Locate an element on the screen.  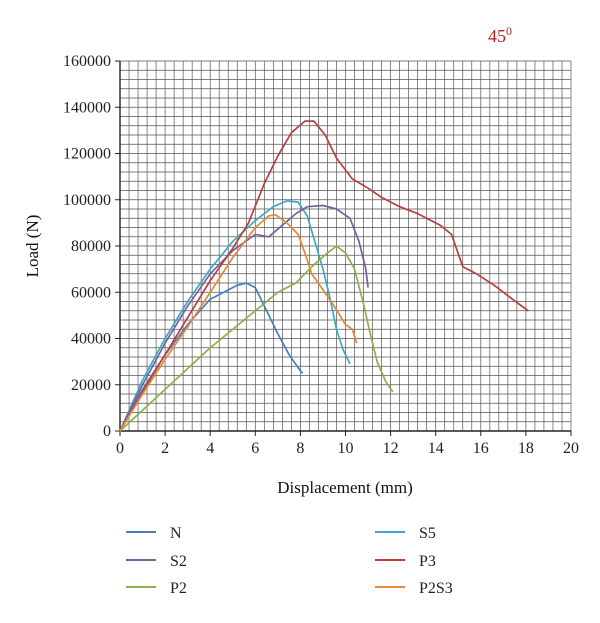
x-axis-title: Displacement (mm) is located at coordinates (345, 487).